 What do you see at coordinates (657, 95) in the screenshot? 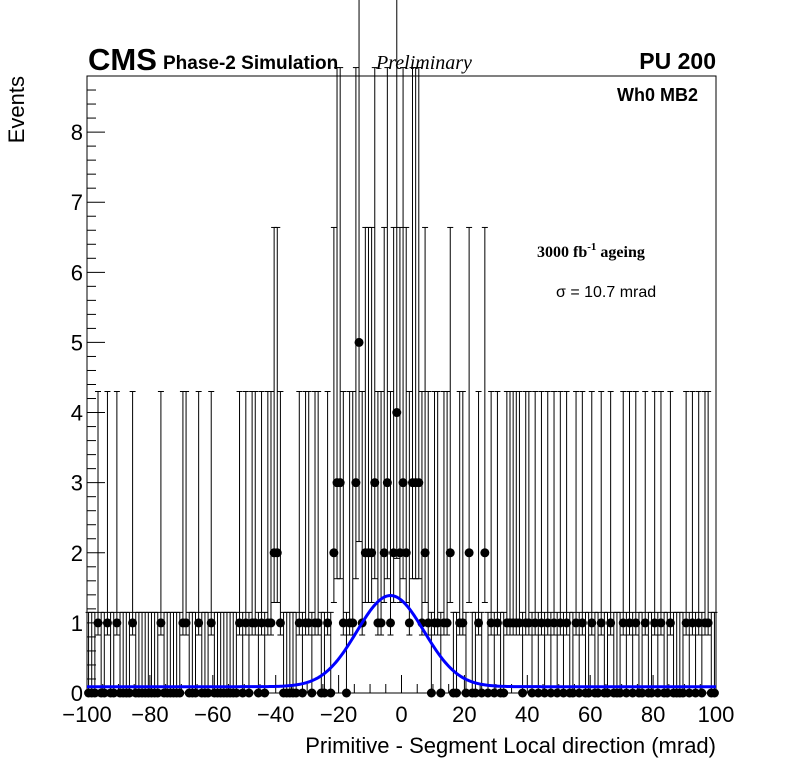
I see `chamber-label: Wh0 MB2` at bounding box center [657, 95].